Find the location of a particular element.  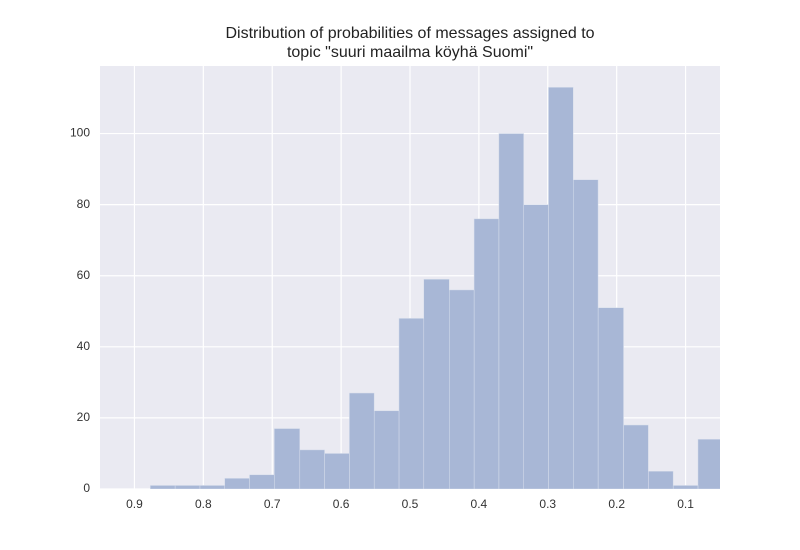

y-tick-label: 100 is located at coordinates (80, 133).